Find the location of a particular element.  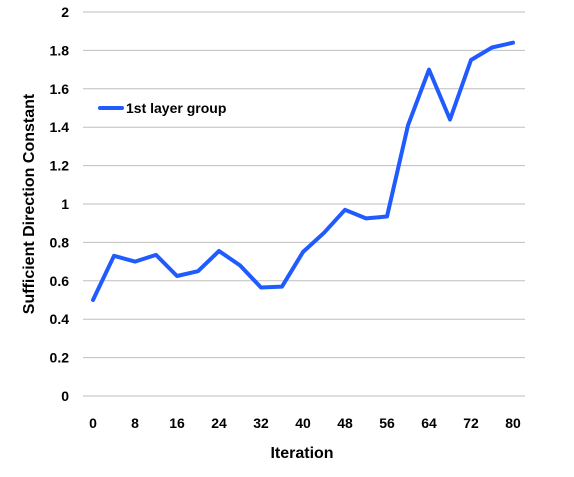

y-tick-label: 1.6 is located at coordinates (60, 89).